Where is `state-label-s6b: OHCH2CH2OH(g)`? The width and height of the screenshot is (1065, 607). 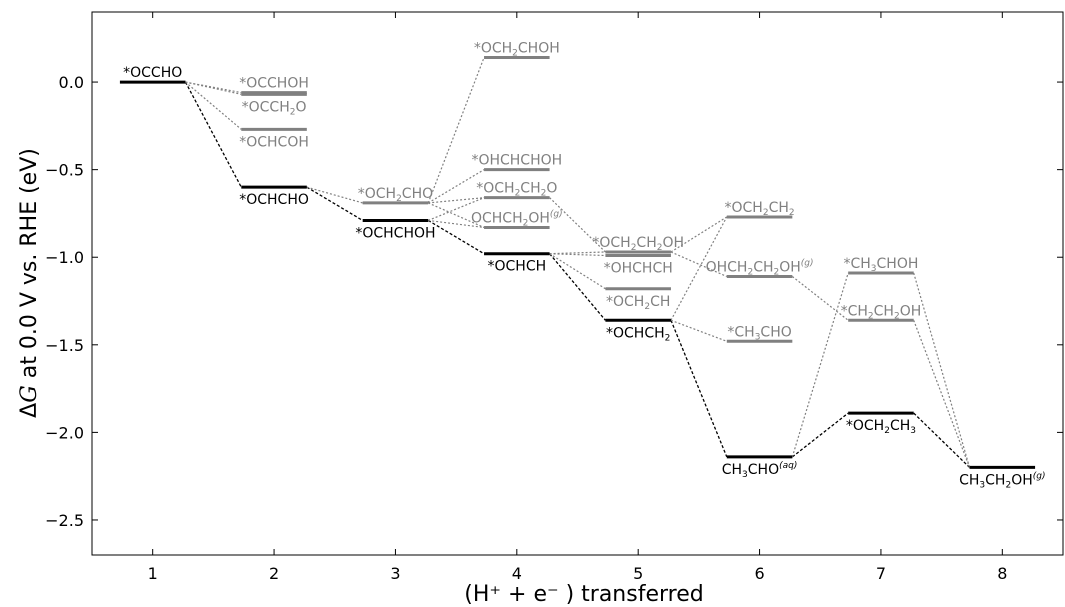 state-label-s6b: OHCH2CH2OH(g) is located at coordinates (760, 267).